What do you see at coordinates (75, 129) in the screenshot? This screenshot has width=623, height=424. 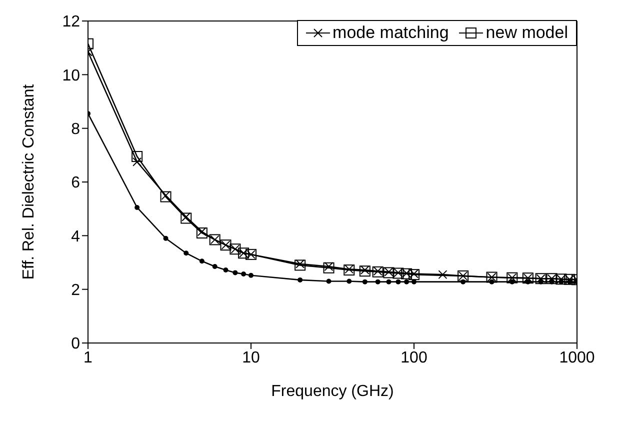 I see `y-tick-label: 8` at bounding box center [75, 129].